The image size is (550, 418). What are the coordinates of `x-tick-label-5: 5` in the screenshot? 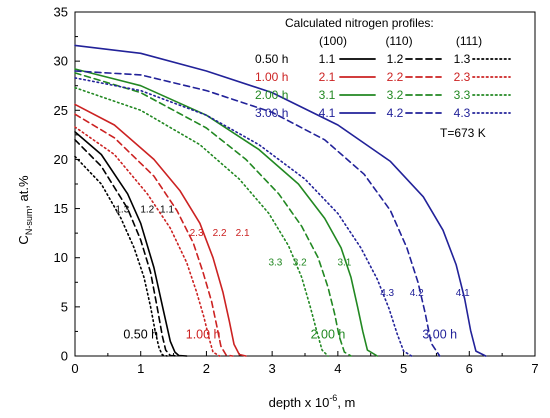 It's located at (403, 368).